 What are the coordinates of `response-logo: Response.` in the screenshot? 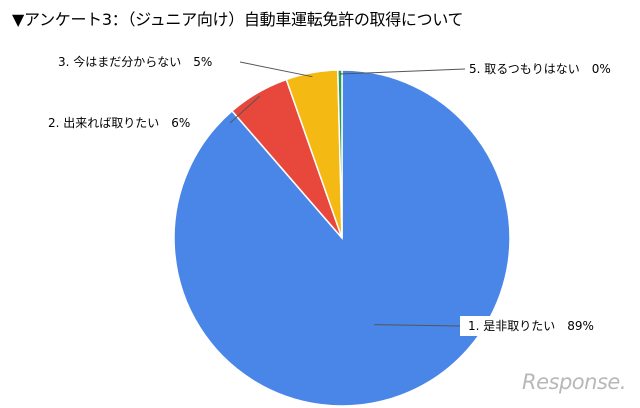 It's located at (574, 382).